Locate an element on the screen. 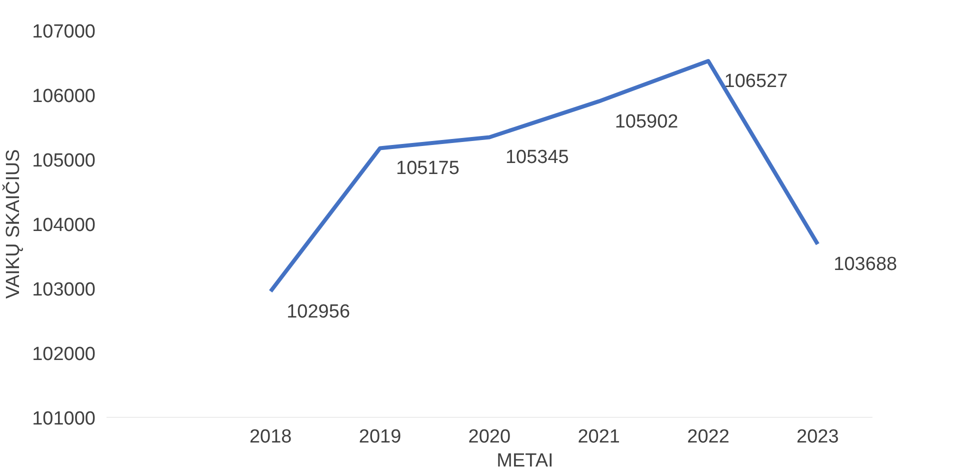  x-tick-label: 2019 is located at coordinates (380, 437).